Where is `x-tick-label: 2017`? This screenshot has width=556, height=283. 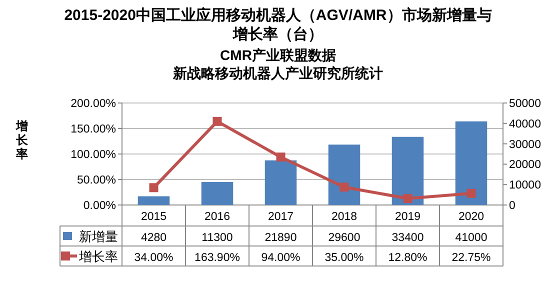
x-tick-label: 2017 is located at coordinates (281, 217).